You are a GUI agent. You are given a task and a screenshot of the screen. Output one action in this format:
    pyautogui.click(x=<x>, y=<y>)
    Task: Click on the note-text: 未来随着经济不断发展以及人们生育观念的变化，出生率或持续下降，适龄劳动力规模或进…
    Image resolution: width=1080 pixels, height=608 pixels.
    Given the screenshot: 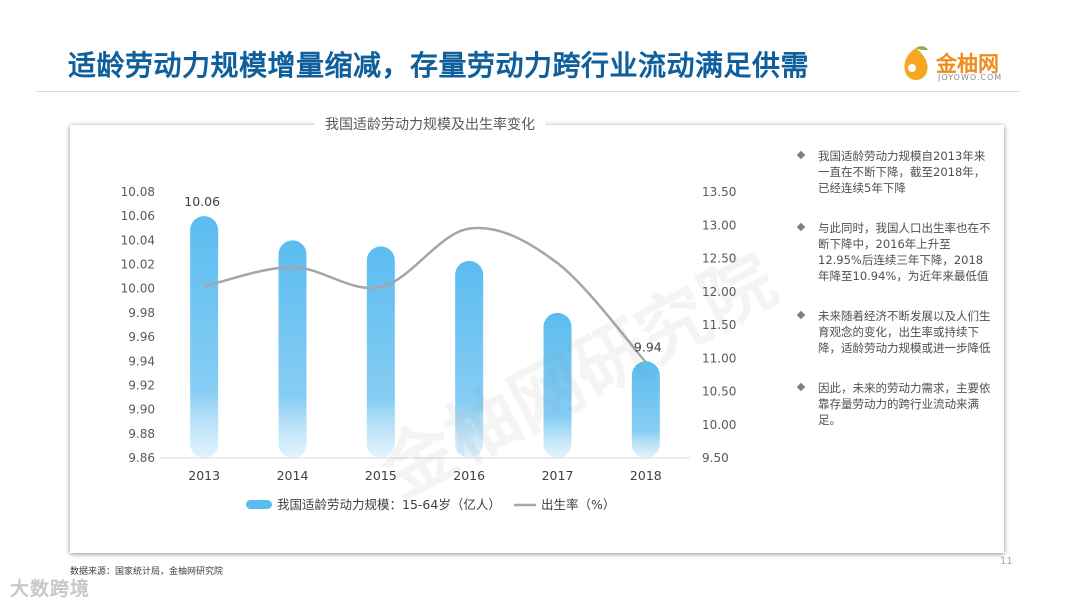 What is the action you would take?
    pyautogui.click(x=904, y=332)
    